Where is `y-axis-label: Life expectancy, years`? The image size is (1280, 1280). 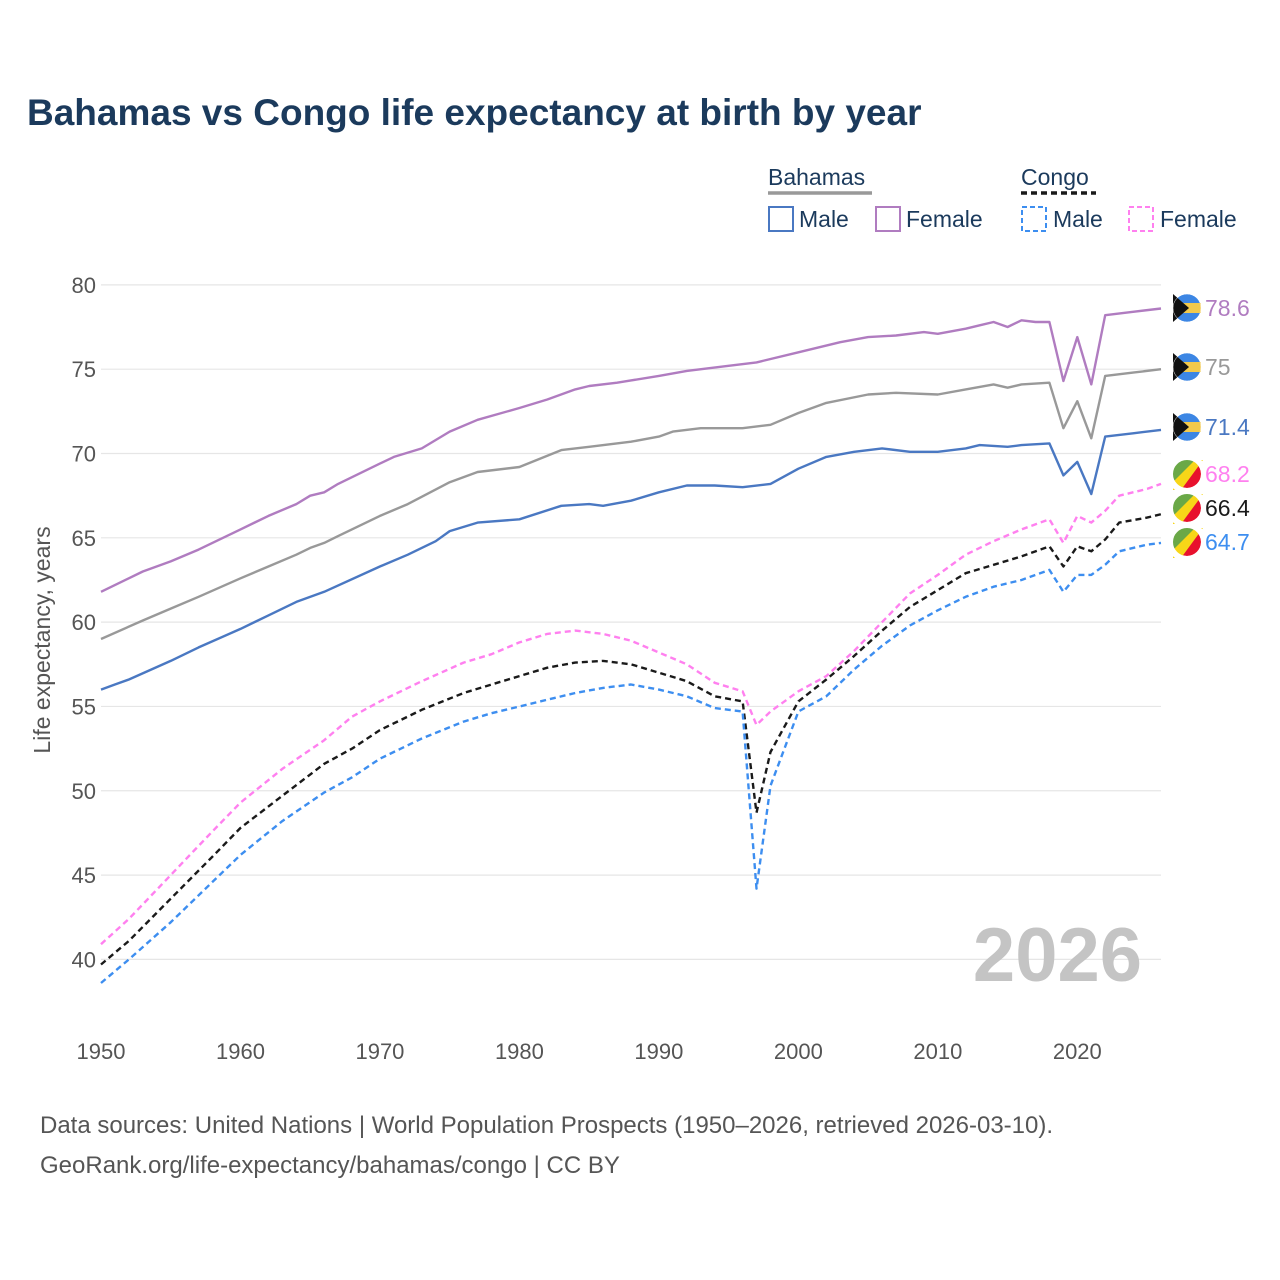 y-axis-label: Life expectancy, years is located at coordinates (42, 639).